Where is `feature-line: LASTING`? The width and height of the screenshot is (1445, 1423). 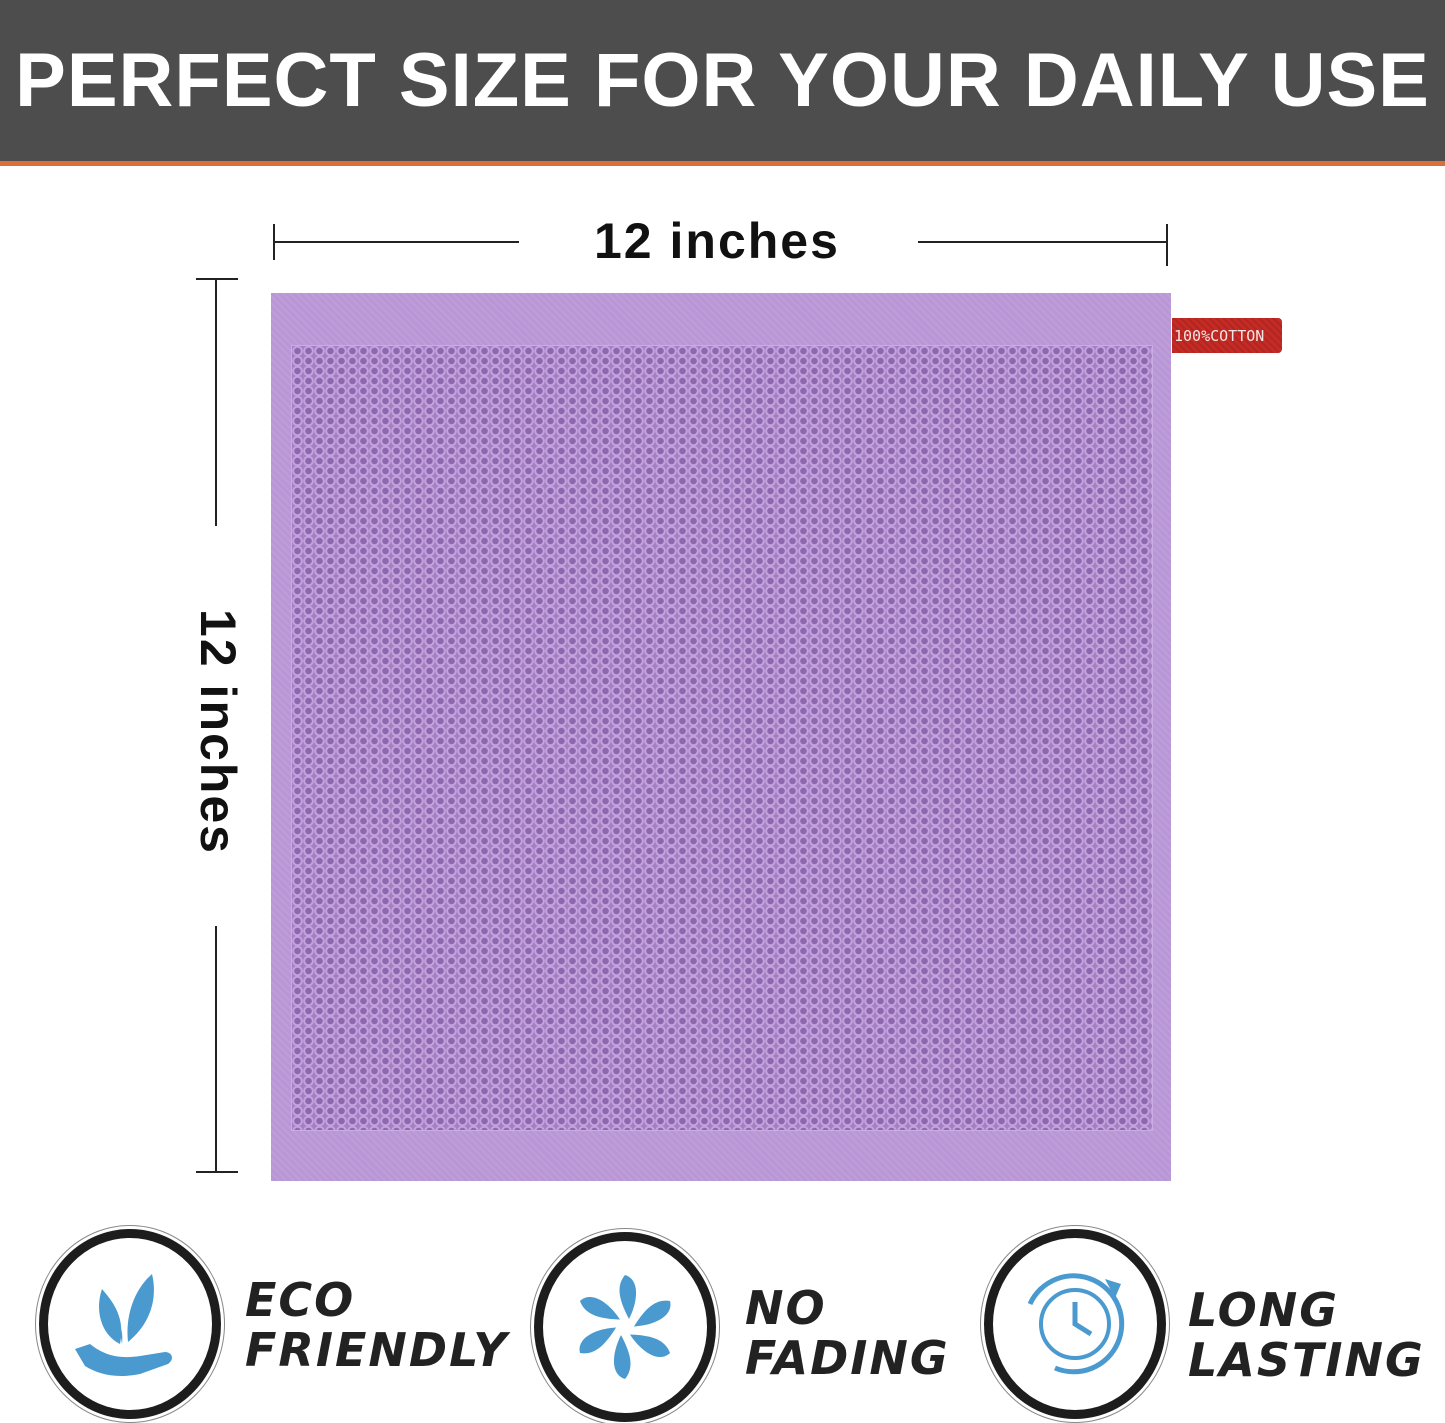
feature-line: LASTING is located at coordinates (1306, 1360).